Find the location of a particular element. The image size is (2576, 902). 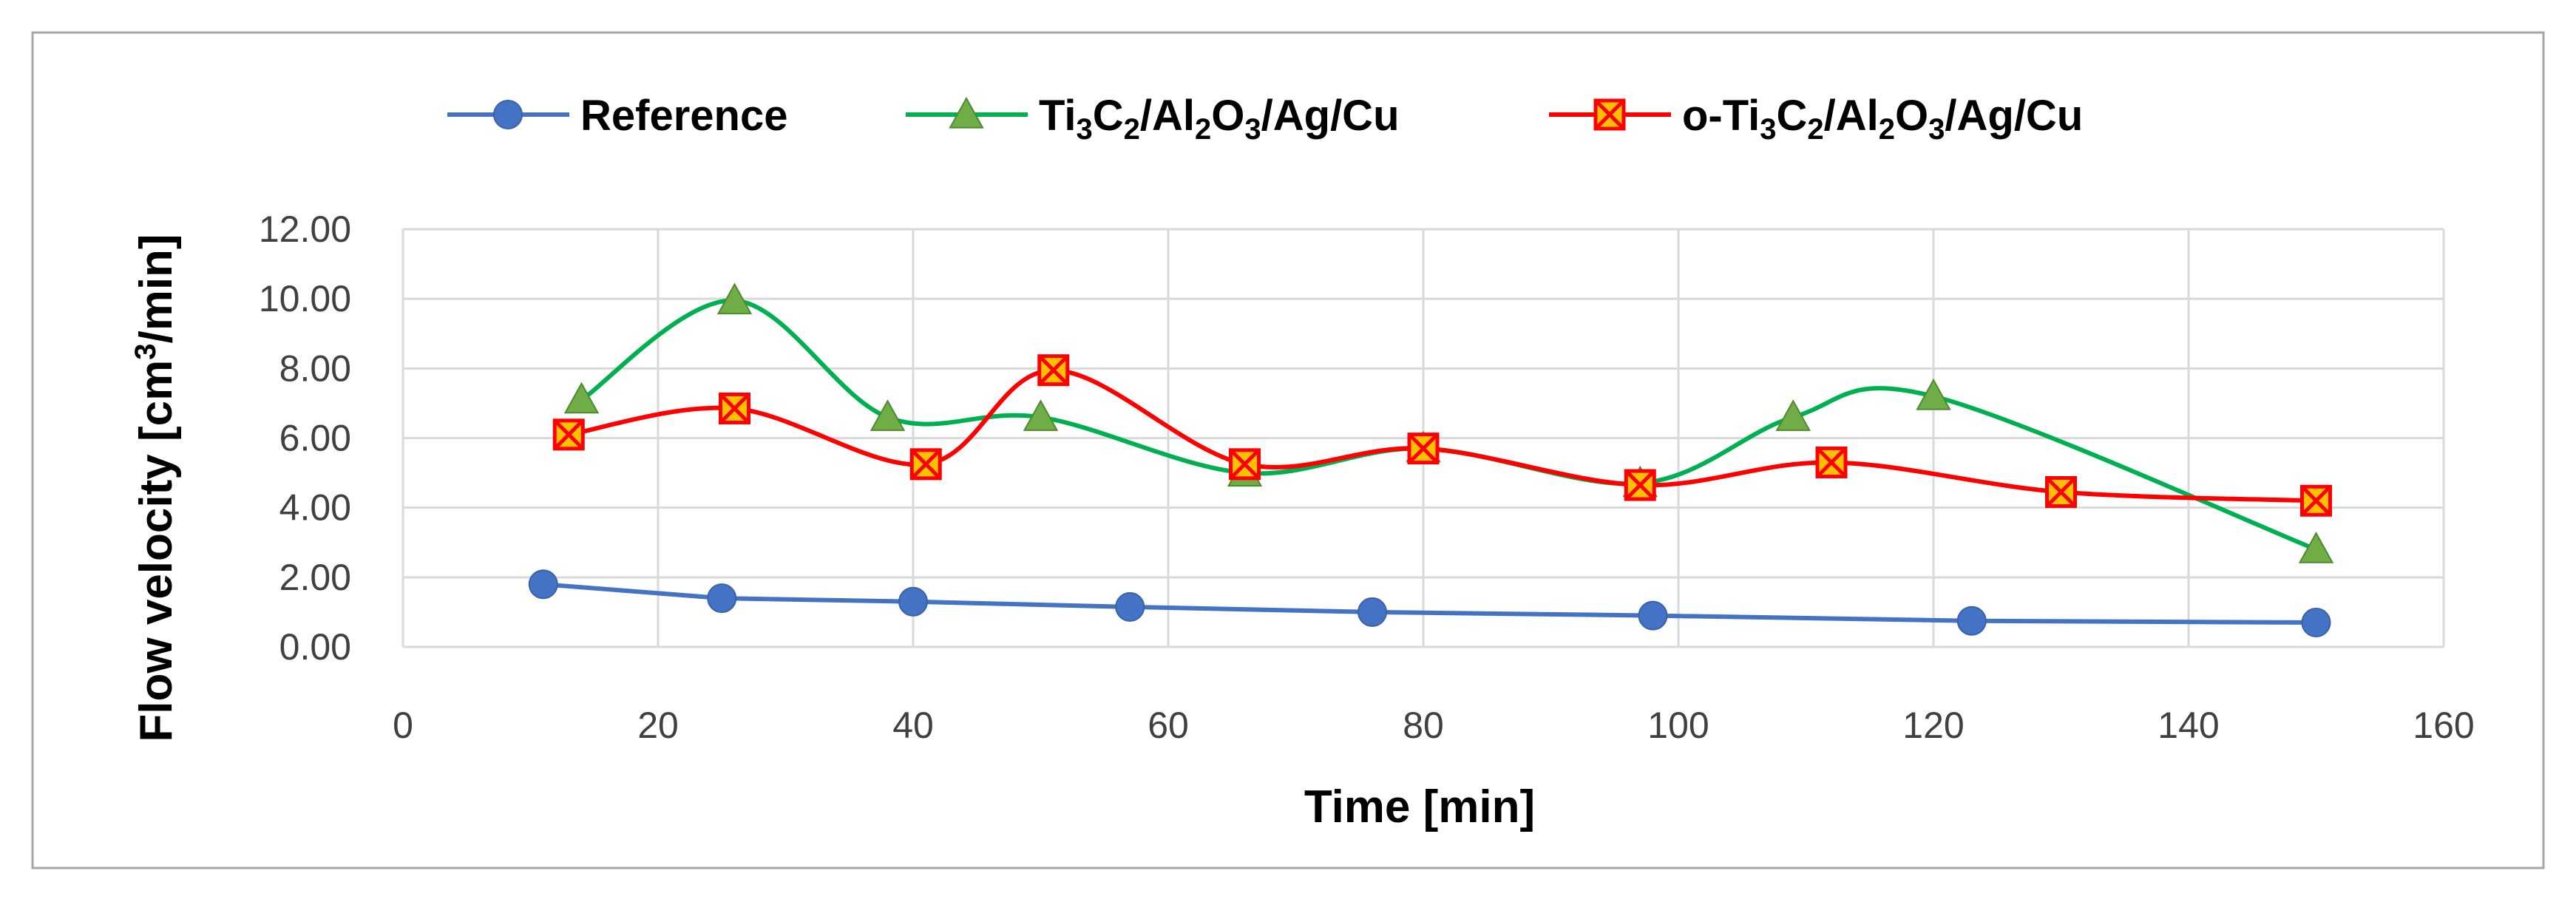

y-tick-label: 12.00 is located at coordinates (305, 229).